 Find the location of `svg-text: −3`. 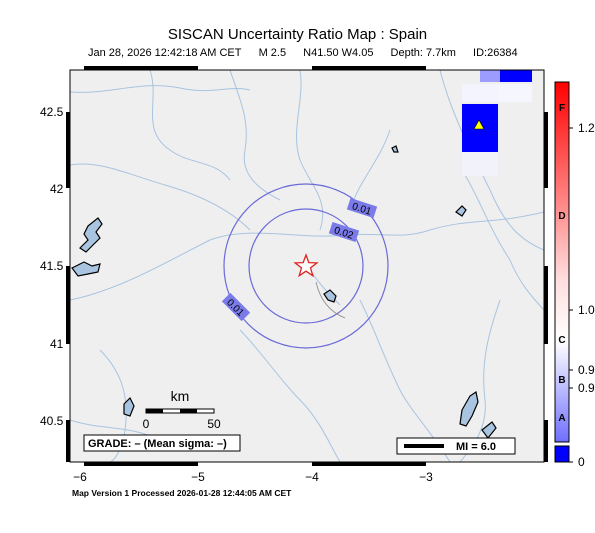

svg-text: −3 is located at coordinates (426, 477).